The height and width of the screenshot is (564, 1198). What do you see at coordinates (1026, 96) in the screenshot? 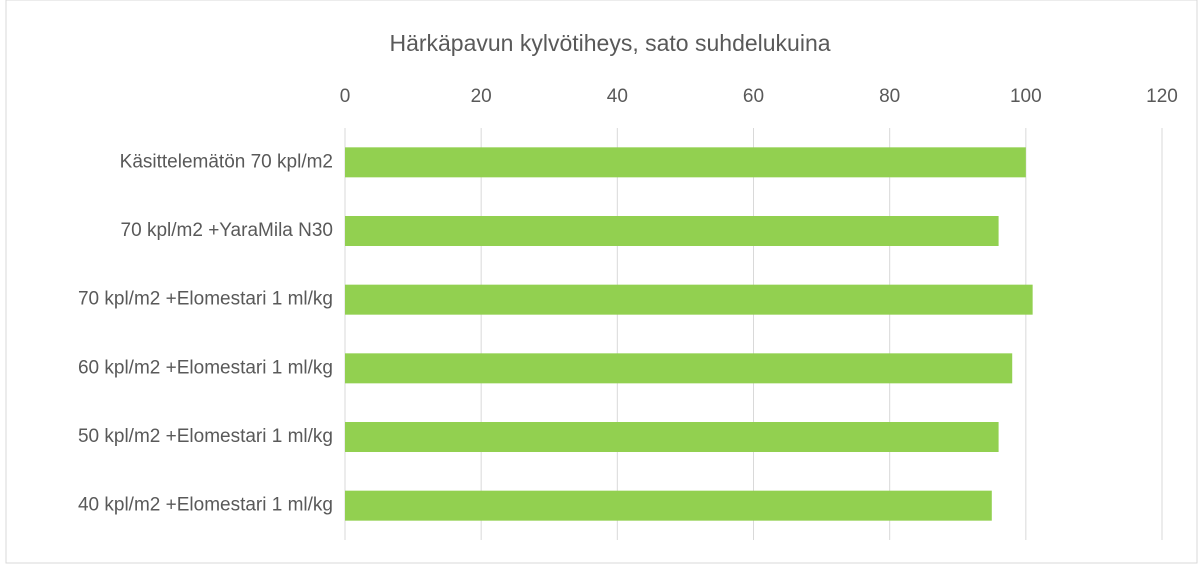
I see `x-tick-label: 100` at bounding box center [1026, 96].